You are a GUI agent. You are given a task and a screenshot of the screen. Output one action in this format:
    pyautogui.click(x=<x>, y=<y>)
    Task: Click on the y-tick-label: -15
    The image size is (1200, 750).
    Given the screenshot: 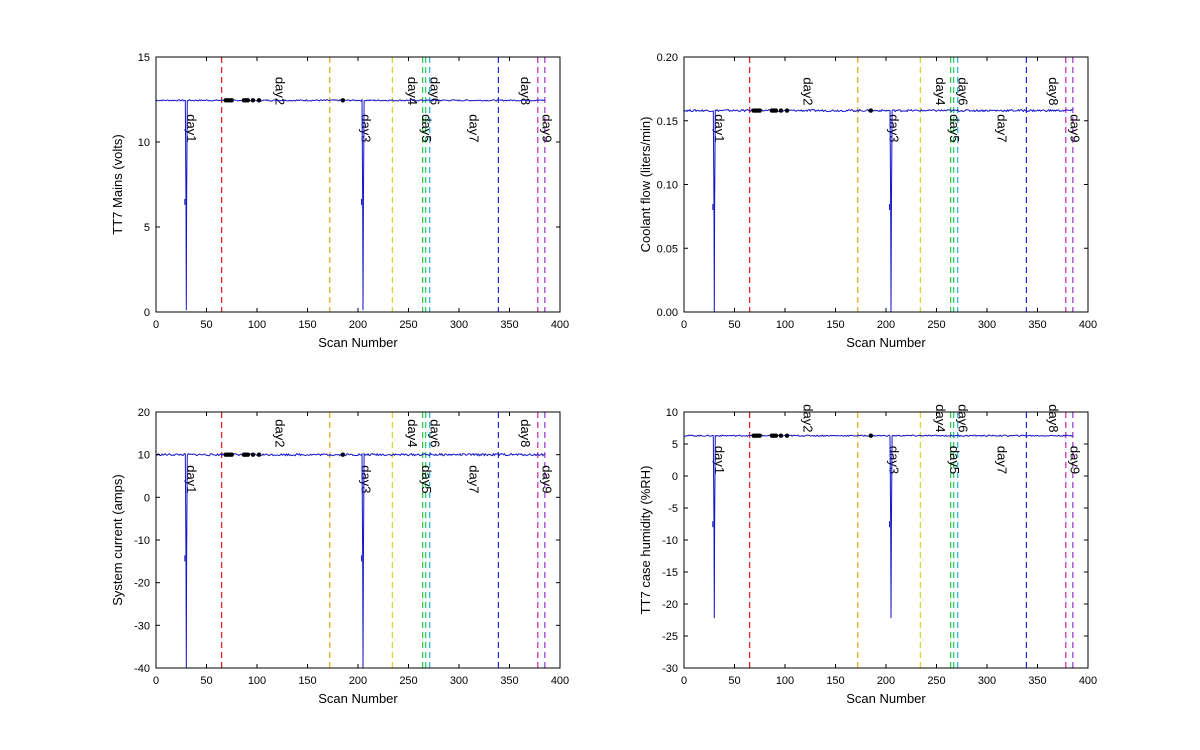 What is the action you would take?
    pyautogui.click(x=670, y=573)
    